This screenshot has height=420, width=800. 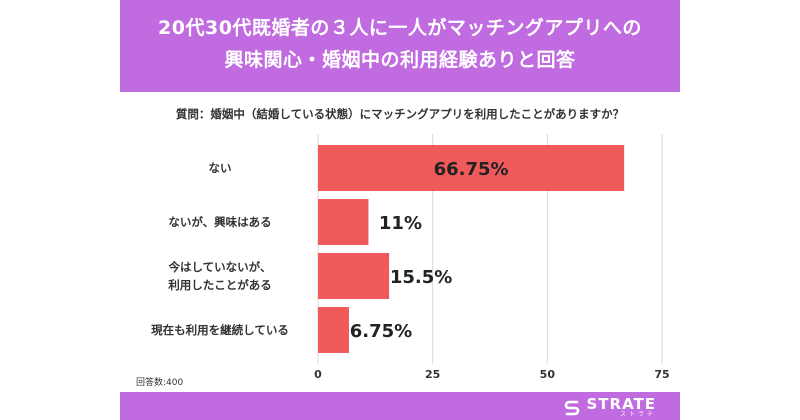 I want to click on strate-logo-icon, so click(x=572, y=407).